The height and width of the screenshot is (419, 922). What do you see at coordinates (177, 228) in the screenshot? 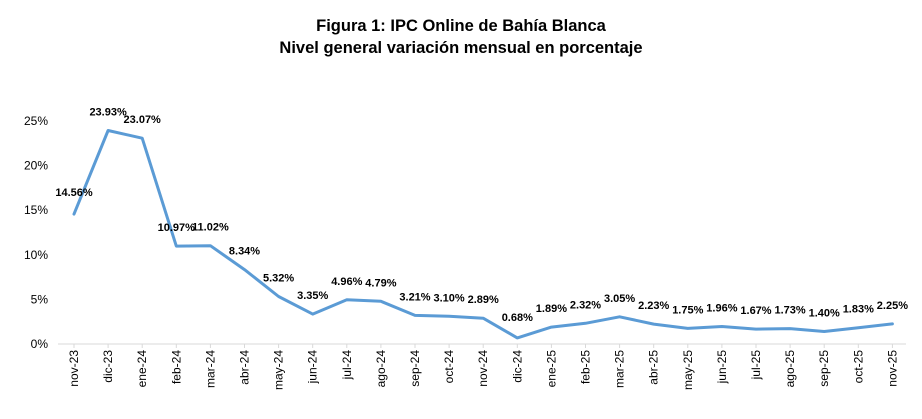
I see `data-label: 10.97%` at bounding box center [177, 228].